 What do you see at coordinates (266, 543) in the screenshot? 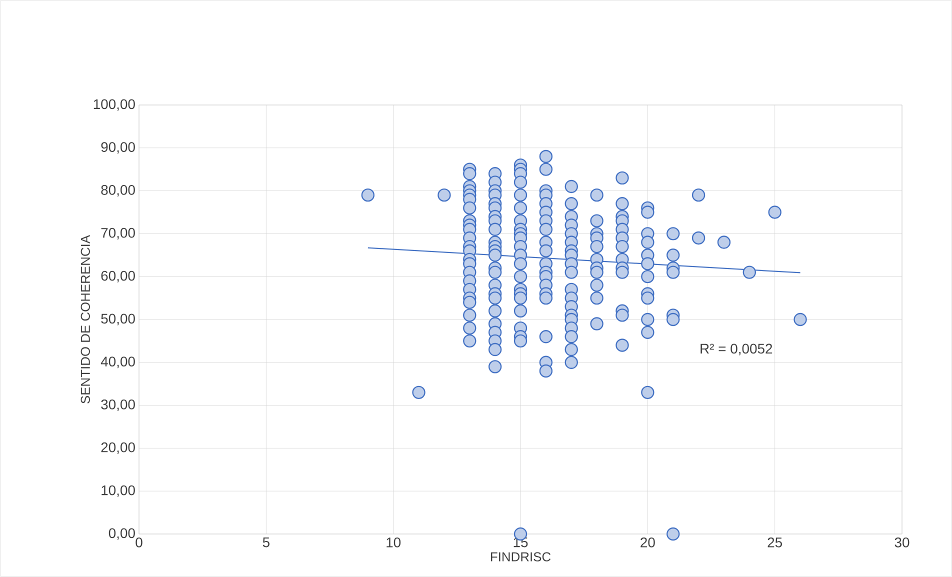
I see `x-tick-label: 5` at bounding box center [266, 543].